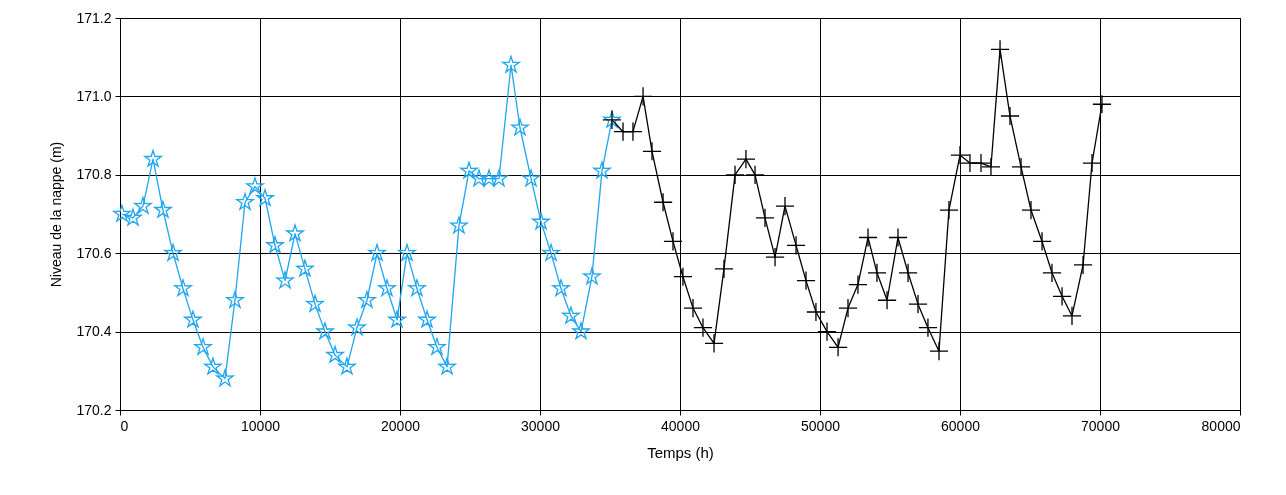 This screenshot has height=495, width=1286. What do you see at coordinates (680, 452) in the screenshot?
I see `x-axis-title: Temps (h)` at bounding box center [680, 452].